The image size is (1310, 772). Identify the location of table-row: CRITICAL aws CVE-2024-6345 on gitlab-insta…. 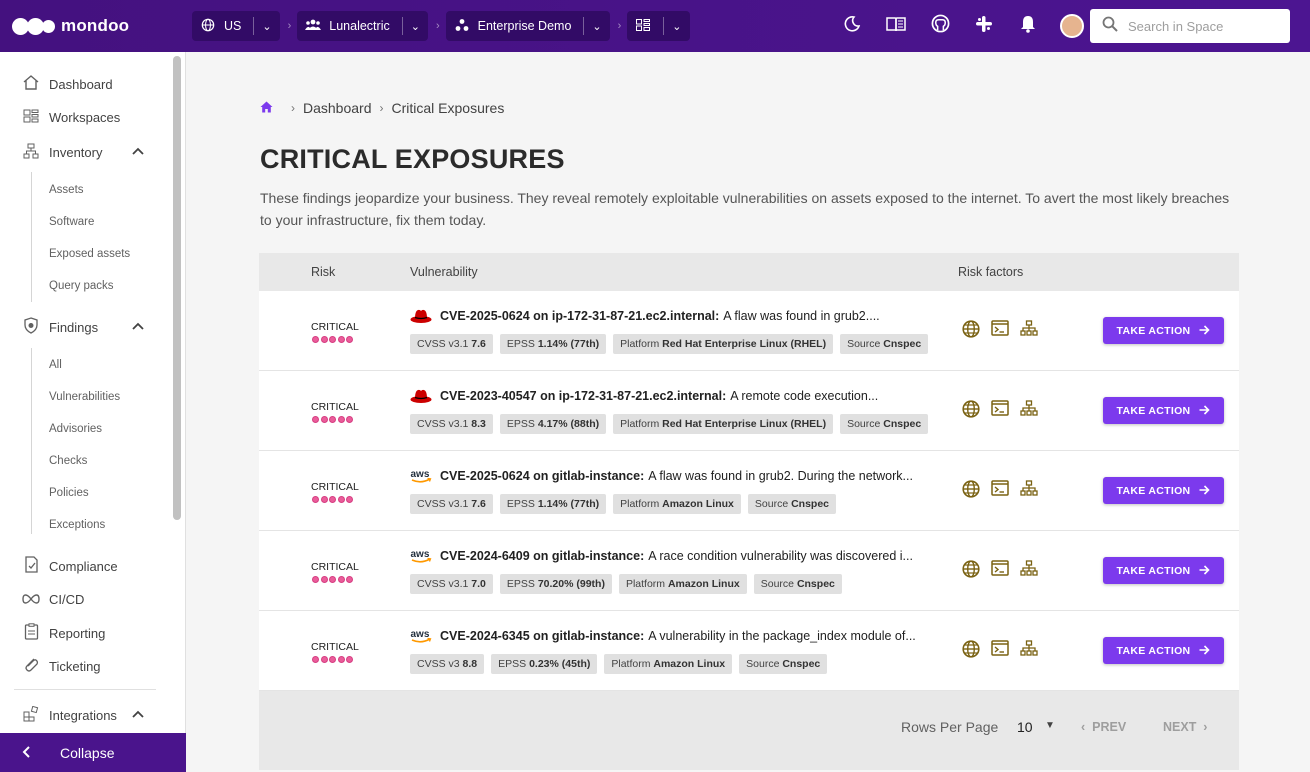
(749, 651).